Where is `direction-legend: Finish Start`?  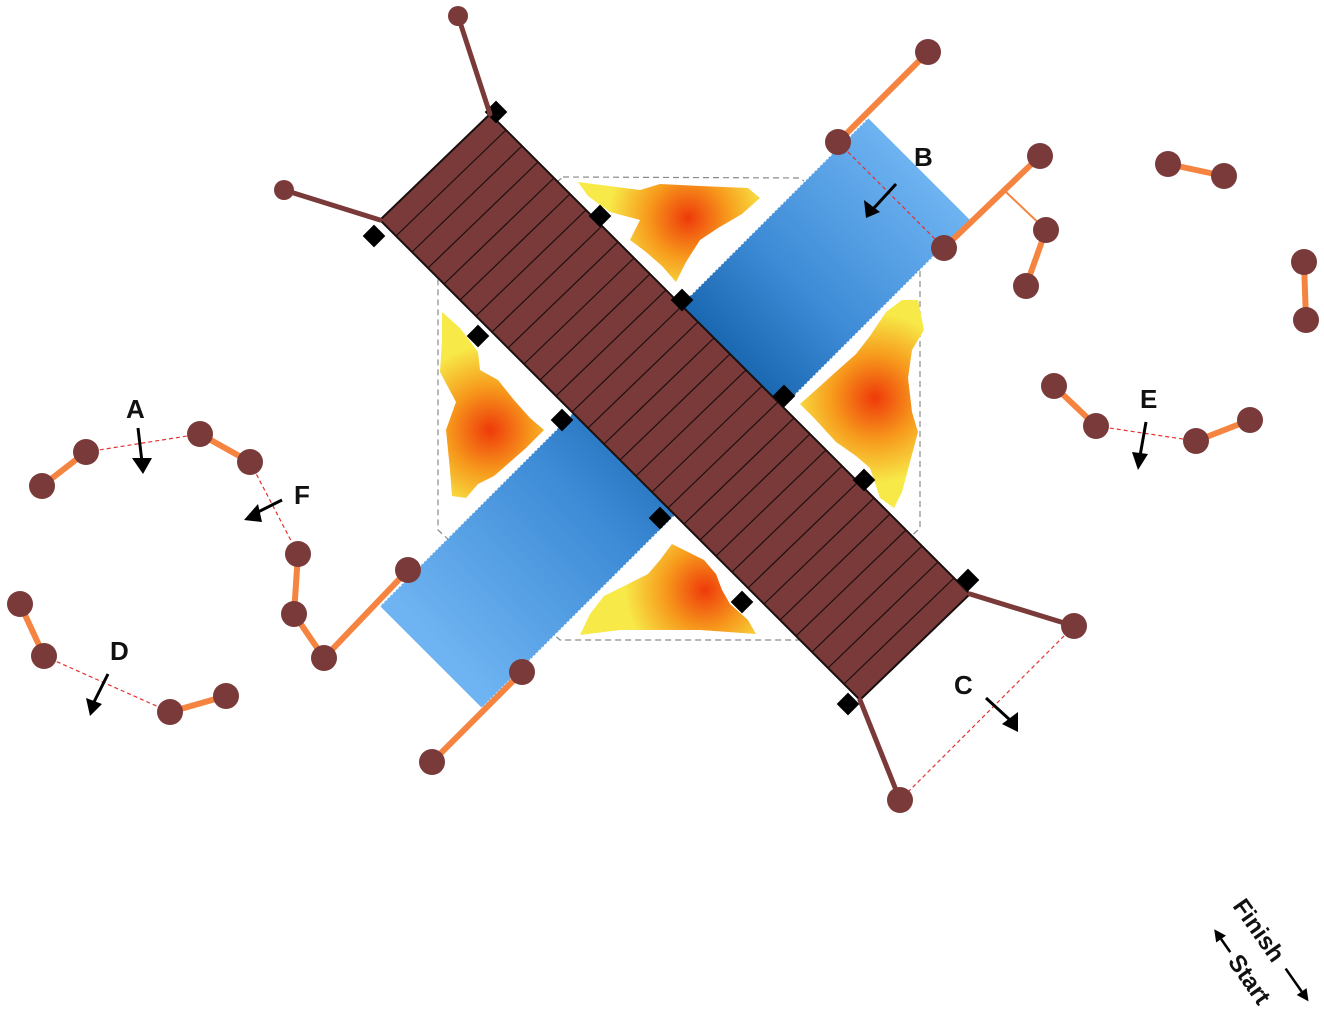 direction-legend: Finish Start is located at coordinates (1261, 952).